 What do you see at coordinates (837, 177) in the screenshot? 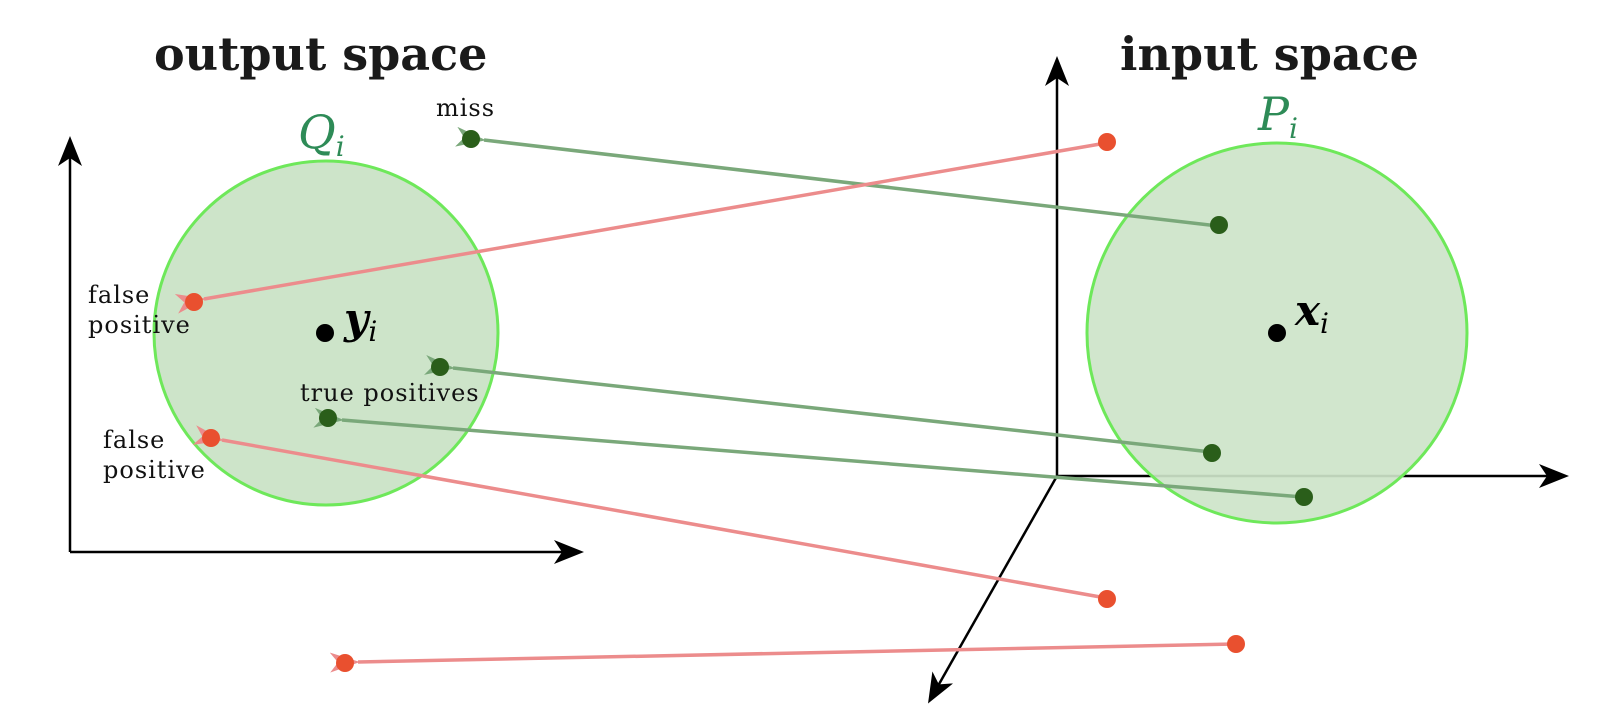
I see `arrow-miss` at bounding box center [837, 177].